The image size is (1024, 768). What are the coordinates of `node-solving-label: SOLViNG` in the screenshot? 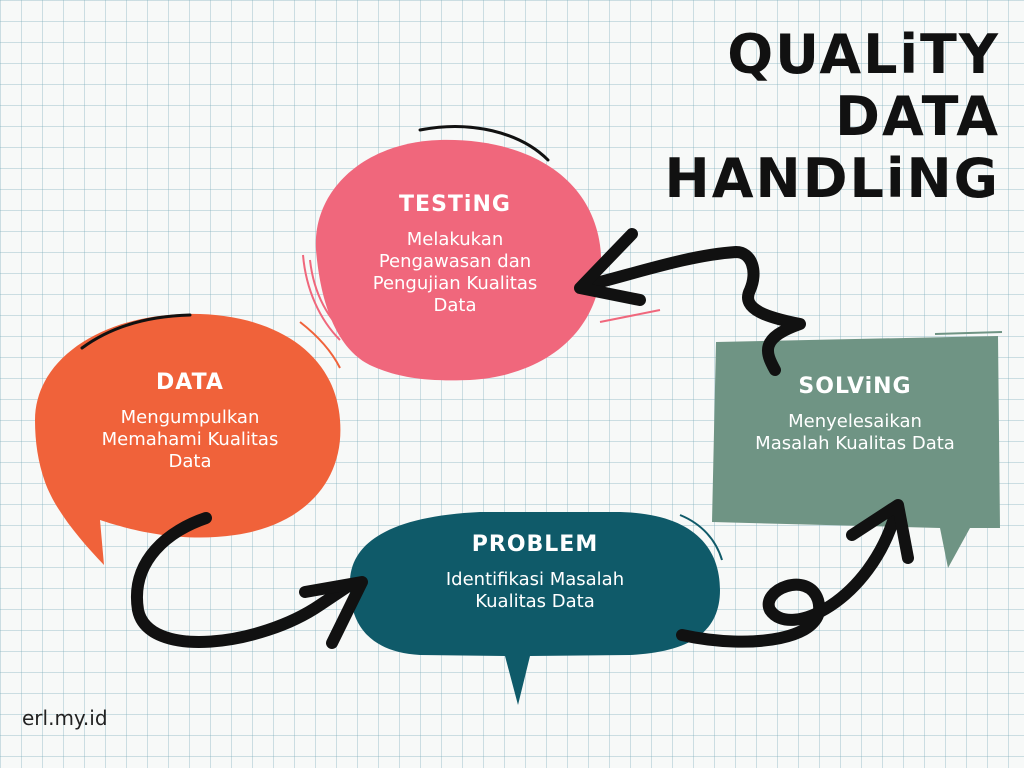 It's located at (855, 386).